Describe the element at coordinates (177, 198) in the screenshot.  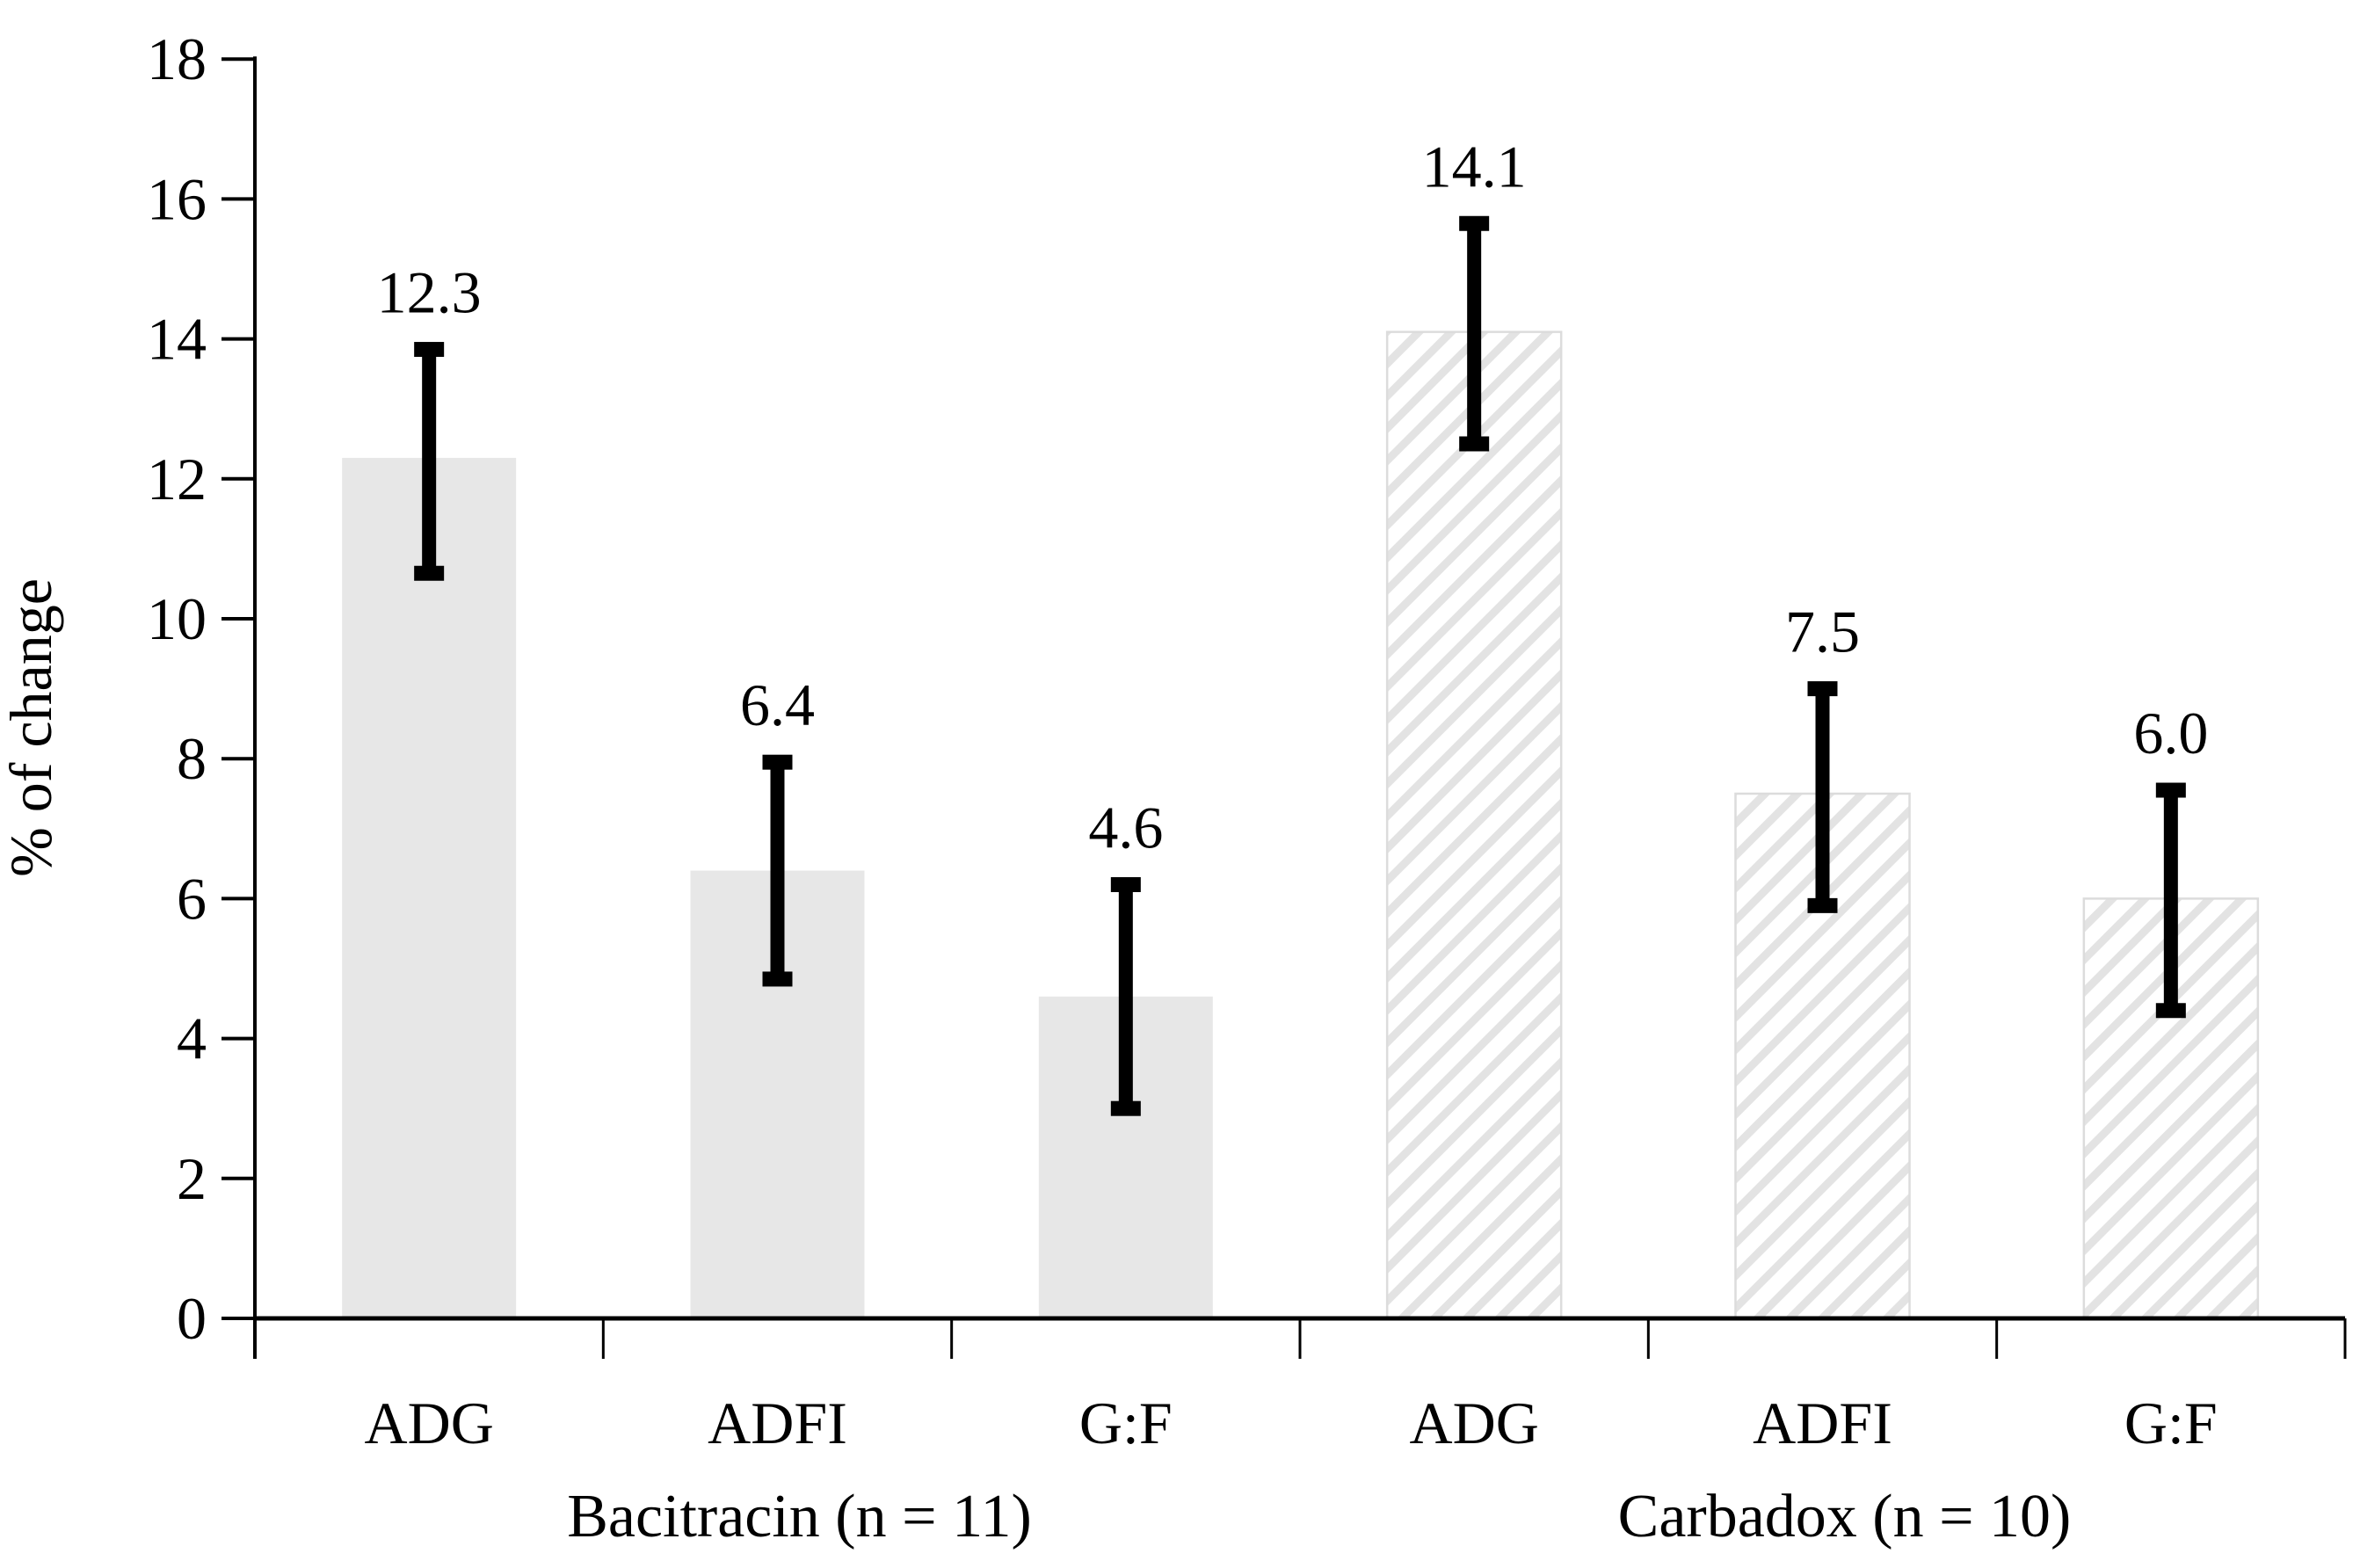
I see `y-tick-label: 16` at that location.